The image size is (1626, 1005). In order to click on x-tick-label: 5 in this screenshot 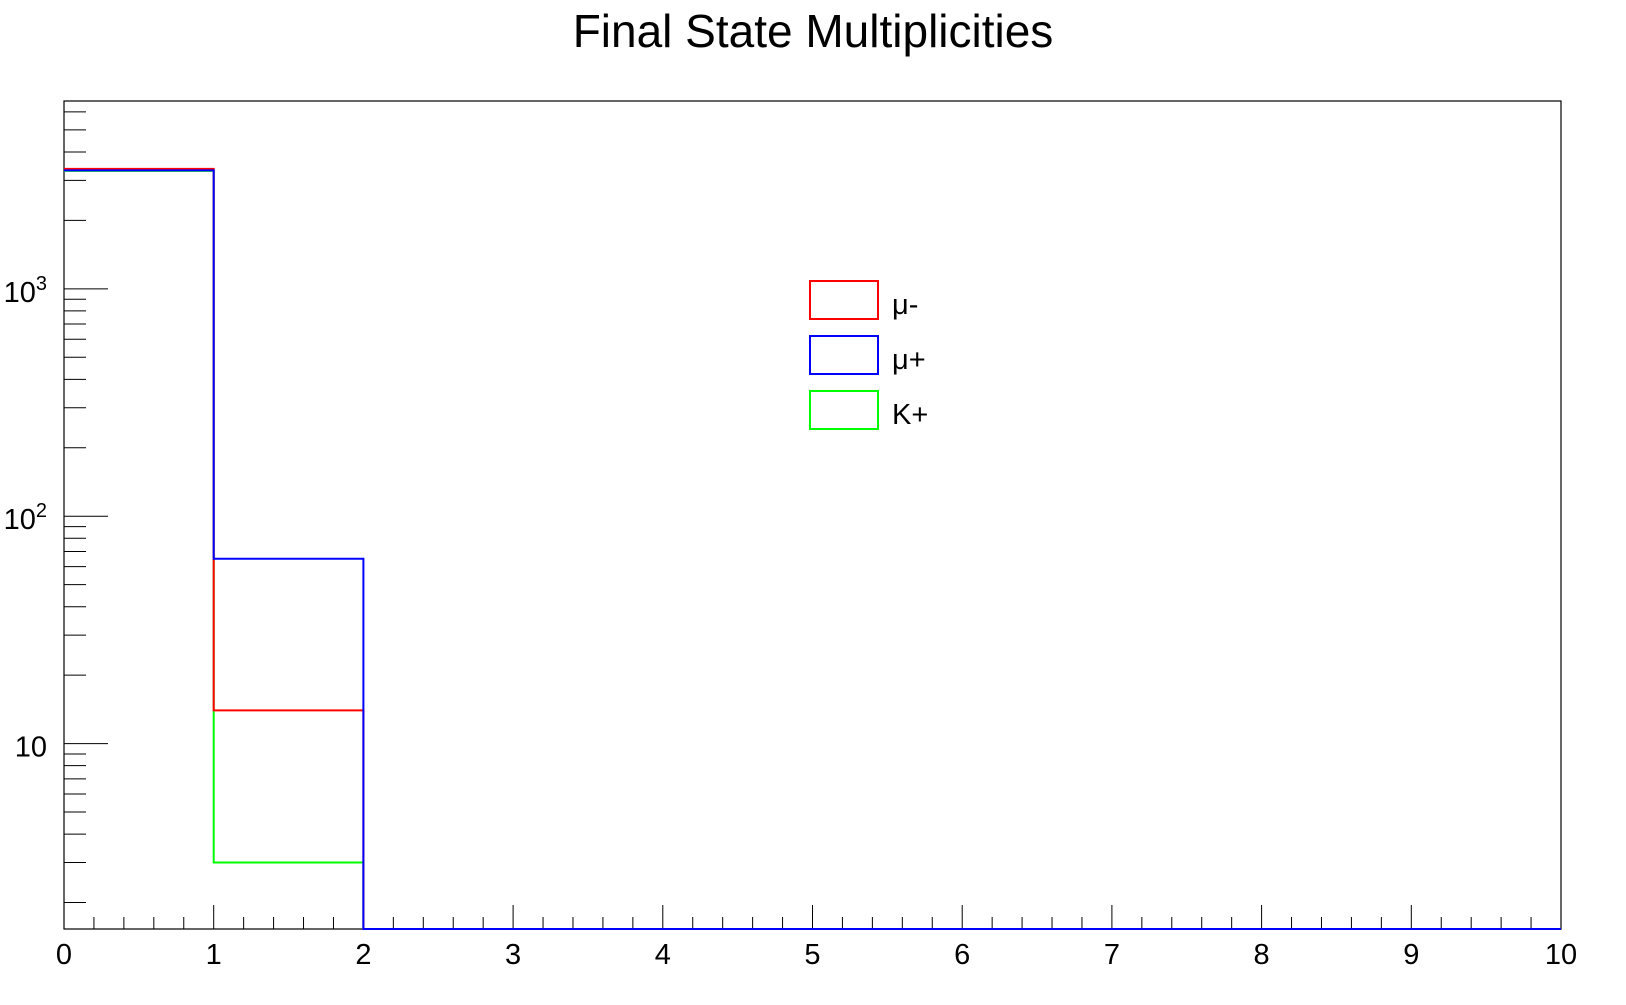, I will do `click(812, 955)`.